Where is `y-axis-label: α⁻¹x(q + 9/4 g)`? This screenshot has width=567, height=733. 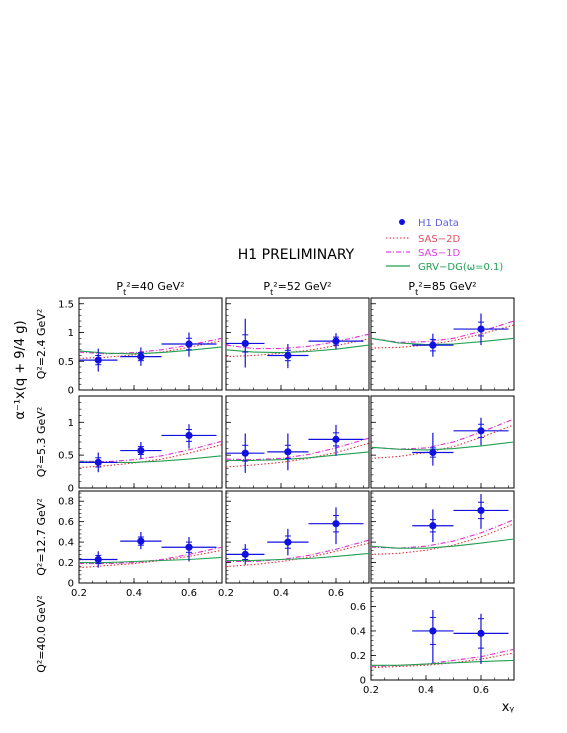 y-axis-label: α⁻¹x(q + 9/4 g) is located at coordinates (20, 369).